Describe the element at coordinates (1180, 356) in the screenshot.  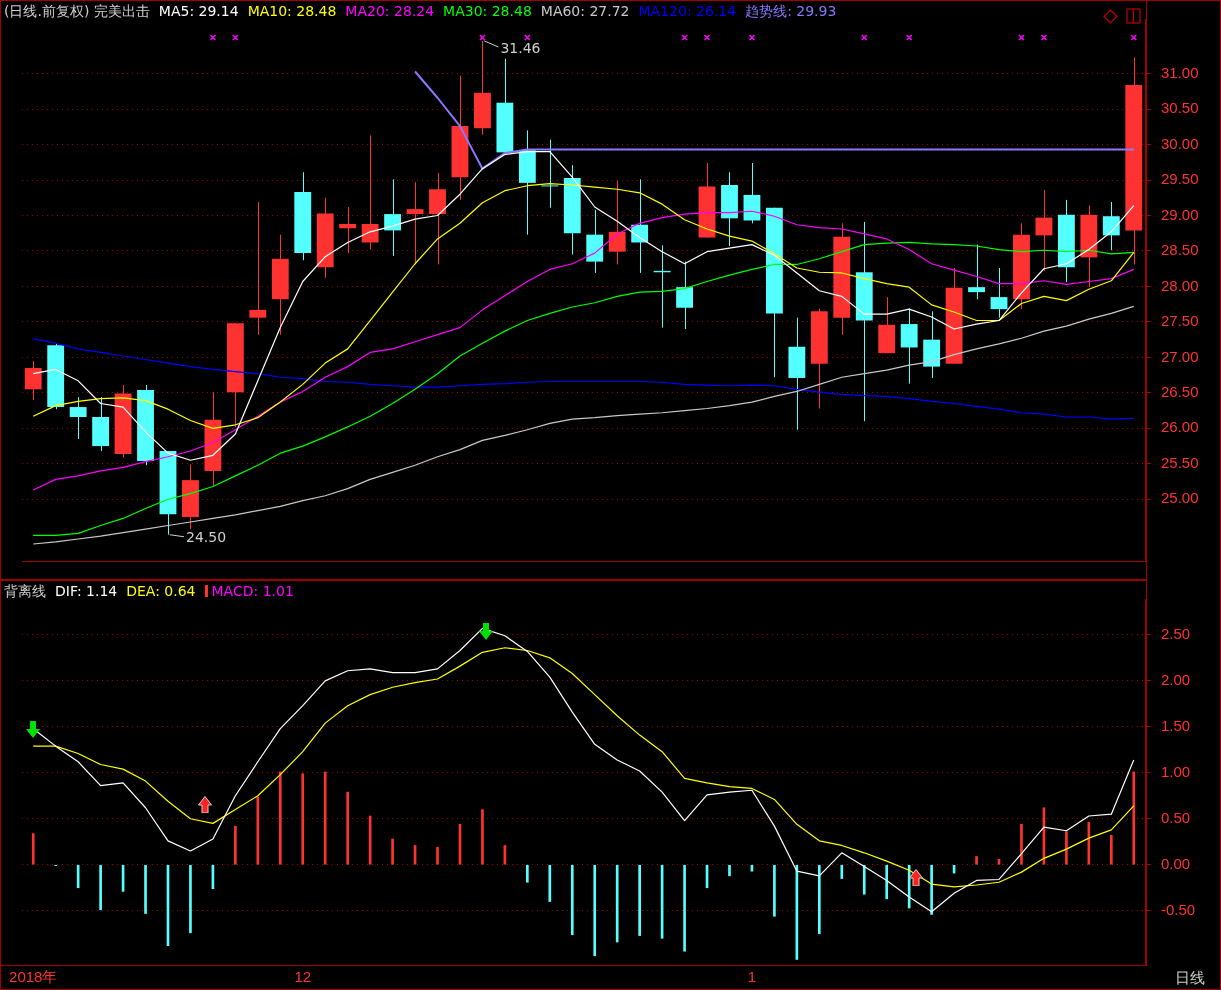
I see `y-tick-label: 27.00` at that location.